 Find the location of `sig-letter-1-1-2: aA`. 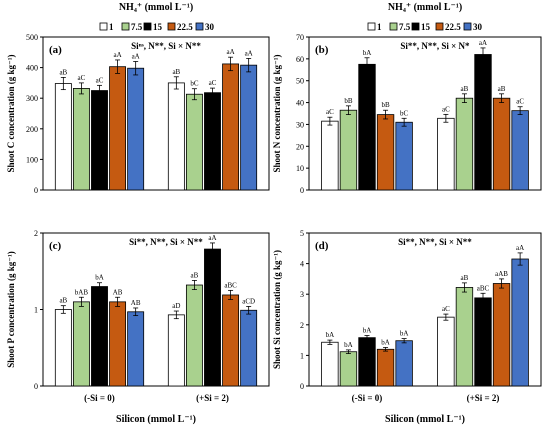

sig-letter-1-1-2: aA is located at coordinates (483, 43).